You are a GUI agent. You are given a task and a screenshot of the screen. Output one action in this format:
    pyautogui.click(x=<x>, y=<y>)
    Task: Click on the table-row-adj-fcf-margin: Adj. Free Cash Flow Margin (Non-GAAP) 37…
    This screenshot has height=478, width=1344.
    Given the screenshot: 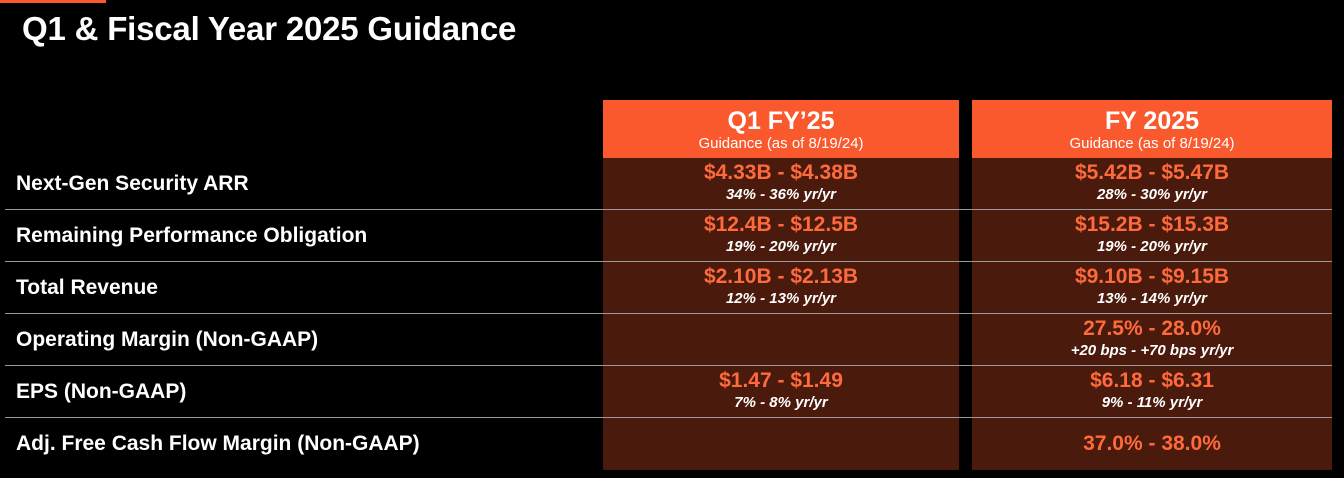 What is the action you would take?
    pyautogui.click(x=672, y=444)
    